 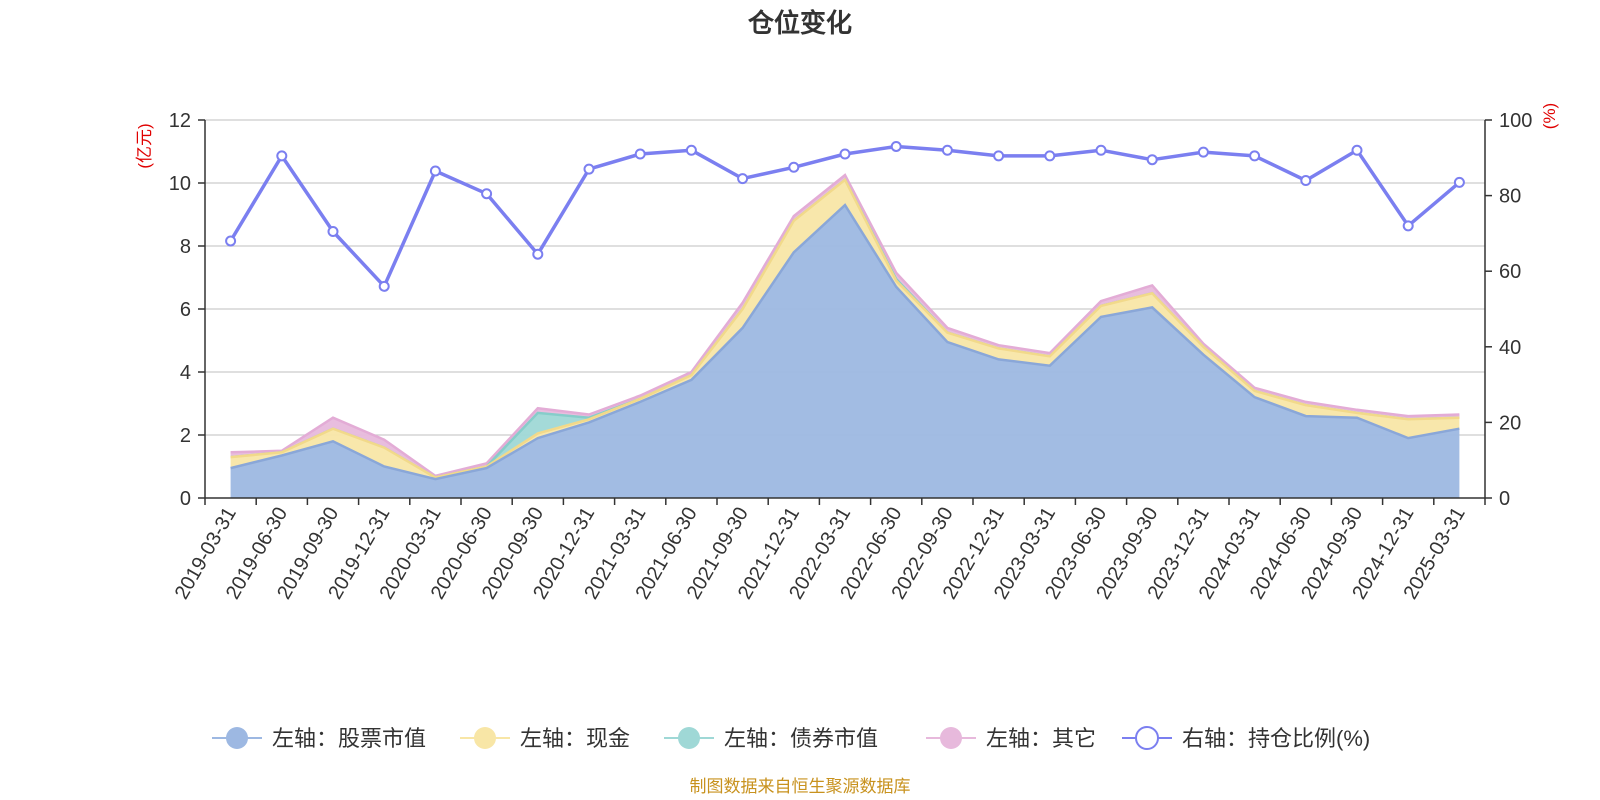 I want to click on left-tick-label: 6, so click(x=185, y=310).